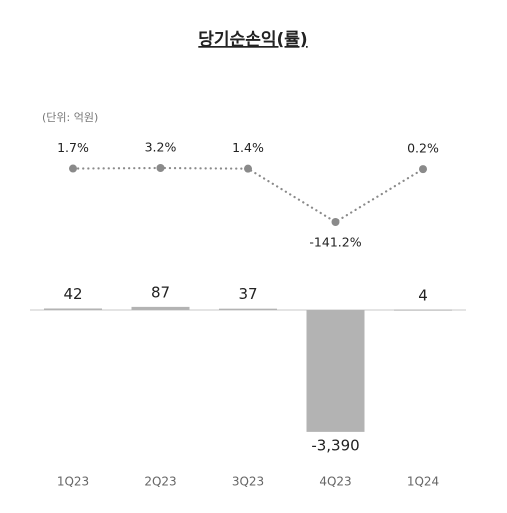  I want to click on x-tick-label: 1Q23, so click(73, 482).